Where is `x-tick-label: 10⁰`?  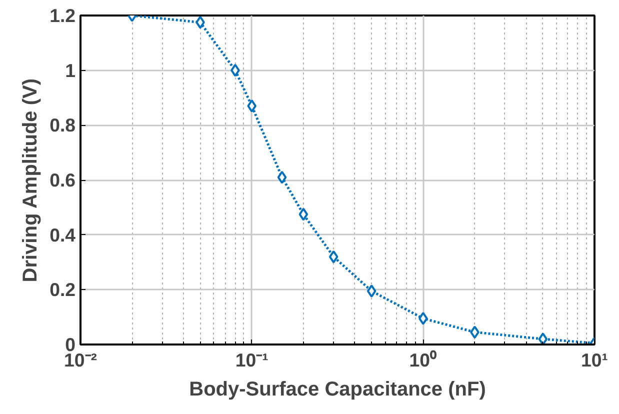
x-tick-label: 10⁰ is located at coordinates (423, 360).